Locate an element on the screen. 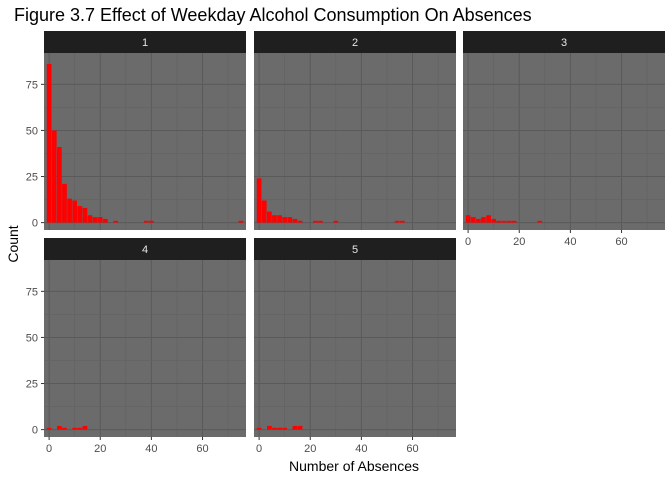 Image resolution: width=672 pixels, height=480 pixels. facet-strip-label: 1 is located at coordinates (145, 43).